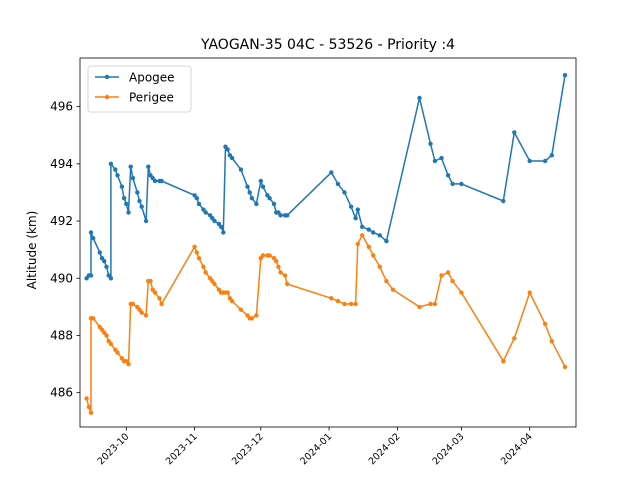 The height and width of the screenshot is (480, 640). What do you see at coordinates (61, 335) in the screenshot?
I see `y-tick-label: 488` at bounding box center [61, 335].